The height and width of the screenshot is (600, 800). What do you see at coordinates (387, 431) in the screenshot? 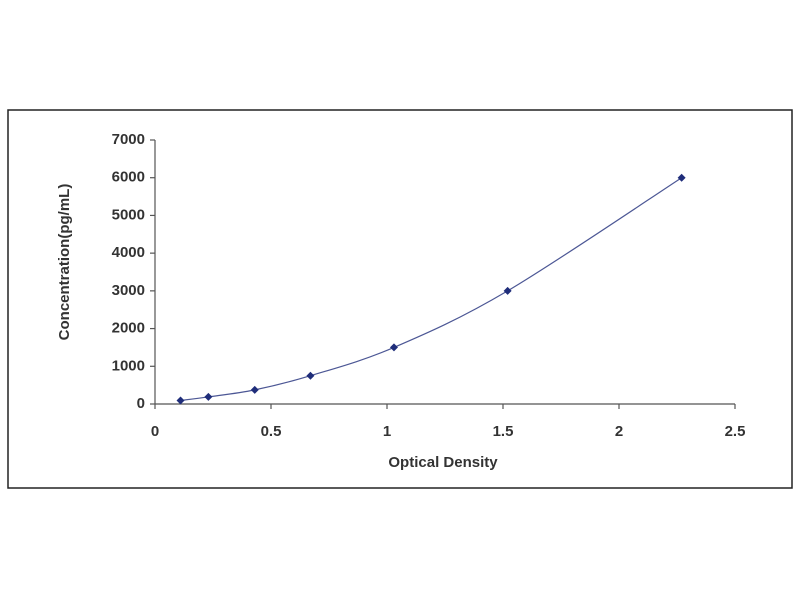
I see `x-tick-label: 1` at bounding box center [387, 431].